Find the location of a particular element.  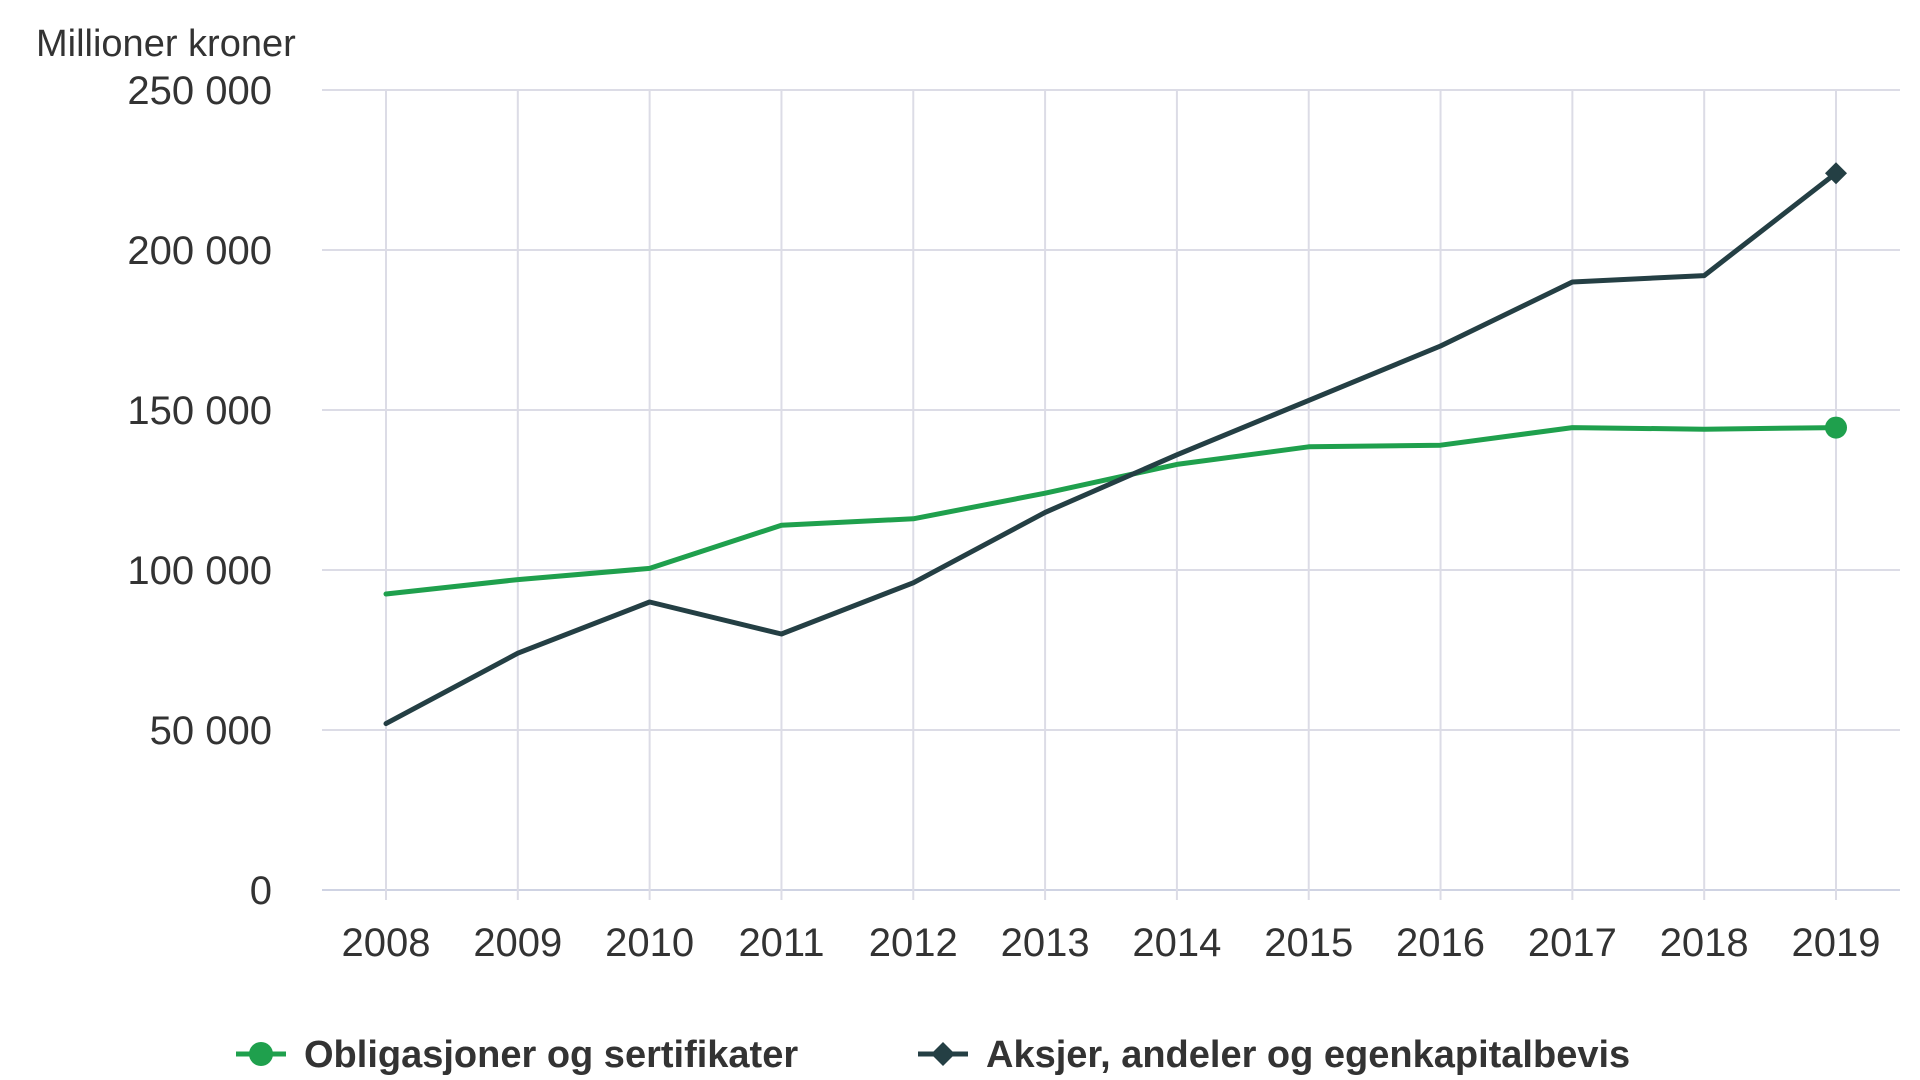

y-axis-ticks: 0 50 000 100 000 150 000 200 000 250 000 is located at coordinates (199, 491).